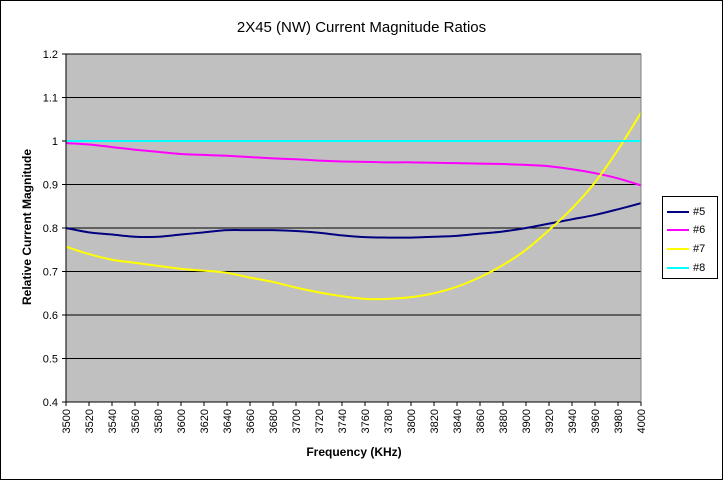  I want to click on x-tick-label: 3500, so click(67, 421).